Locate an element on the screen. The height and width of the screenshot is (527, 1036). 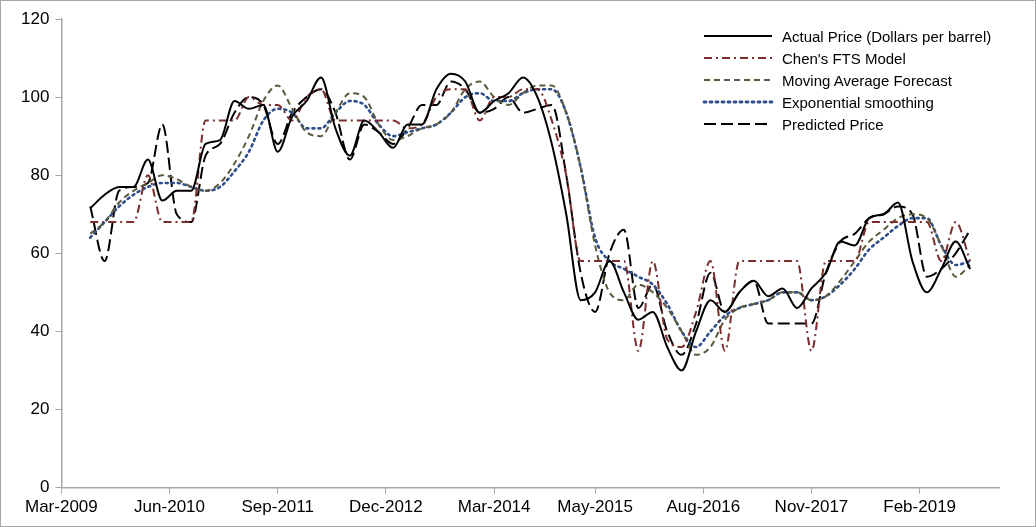
x-tick-label: Dec-2012 is located at coordinates (386, 507).